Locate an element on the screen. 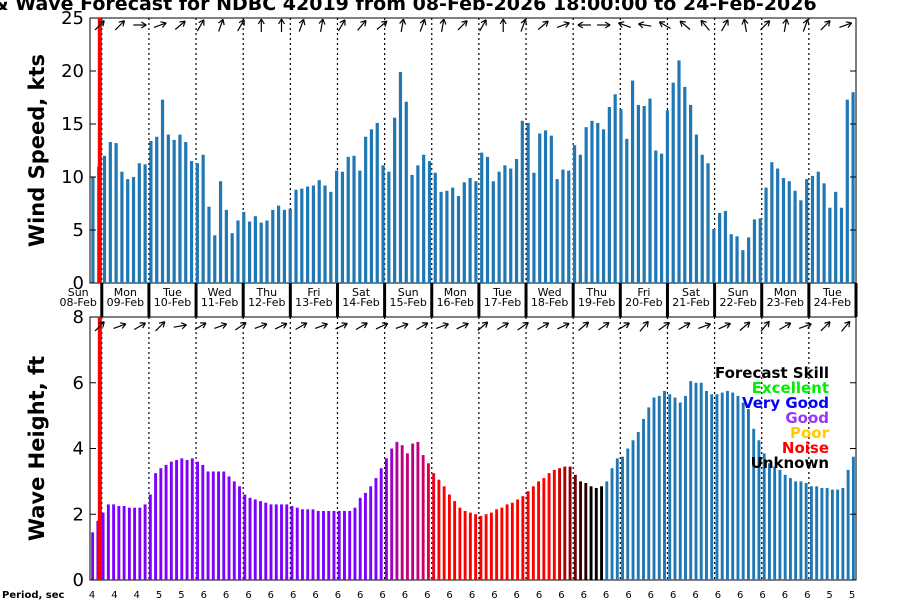 This screenshot has width=900, height=600. date-label: 20-Feb is located at coordinates (643, 302).